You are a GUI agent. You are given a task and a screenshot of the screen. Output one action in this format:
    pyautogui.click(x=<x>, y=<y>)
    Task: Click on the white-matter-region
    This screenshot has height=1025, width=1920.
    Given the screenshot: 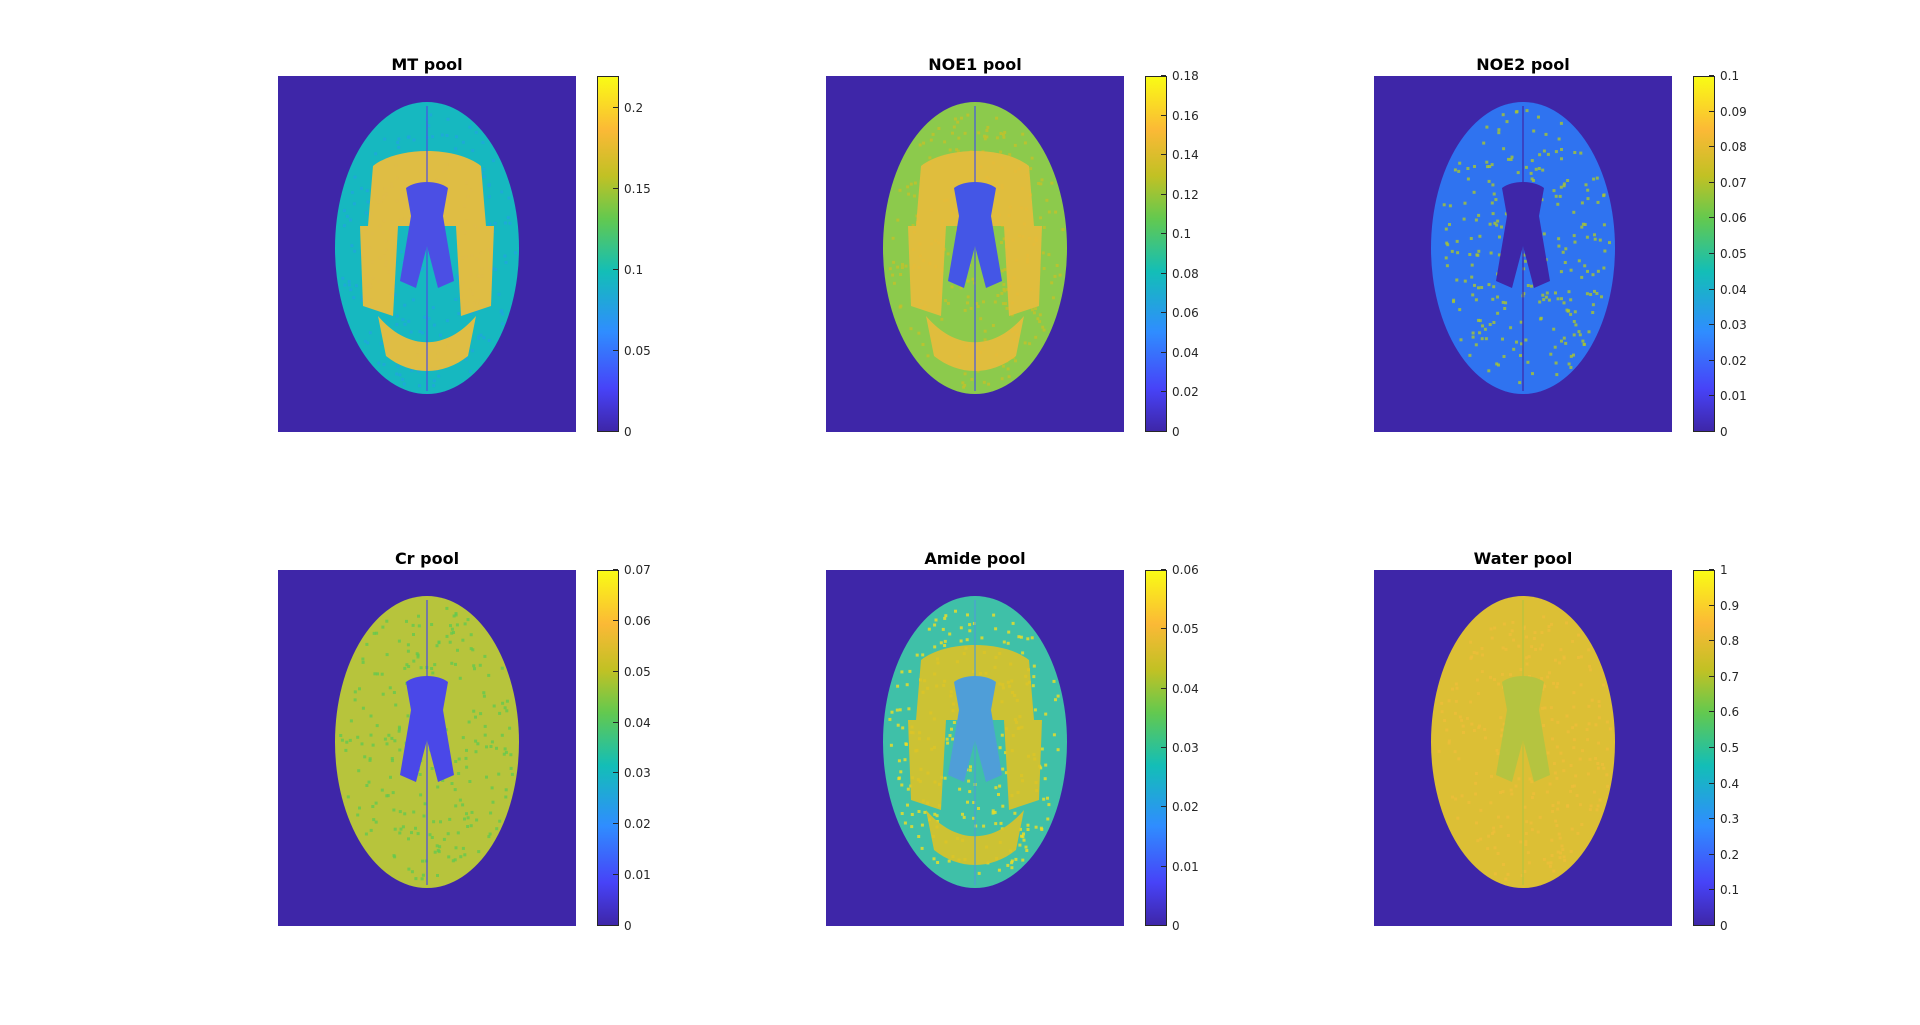 What is the action you would take?
    pyautogui.click(x=475, y=271)
    